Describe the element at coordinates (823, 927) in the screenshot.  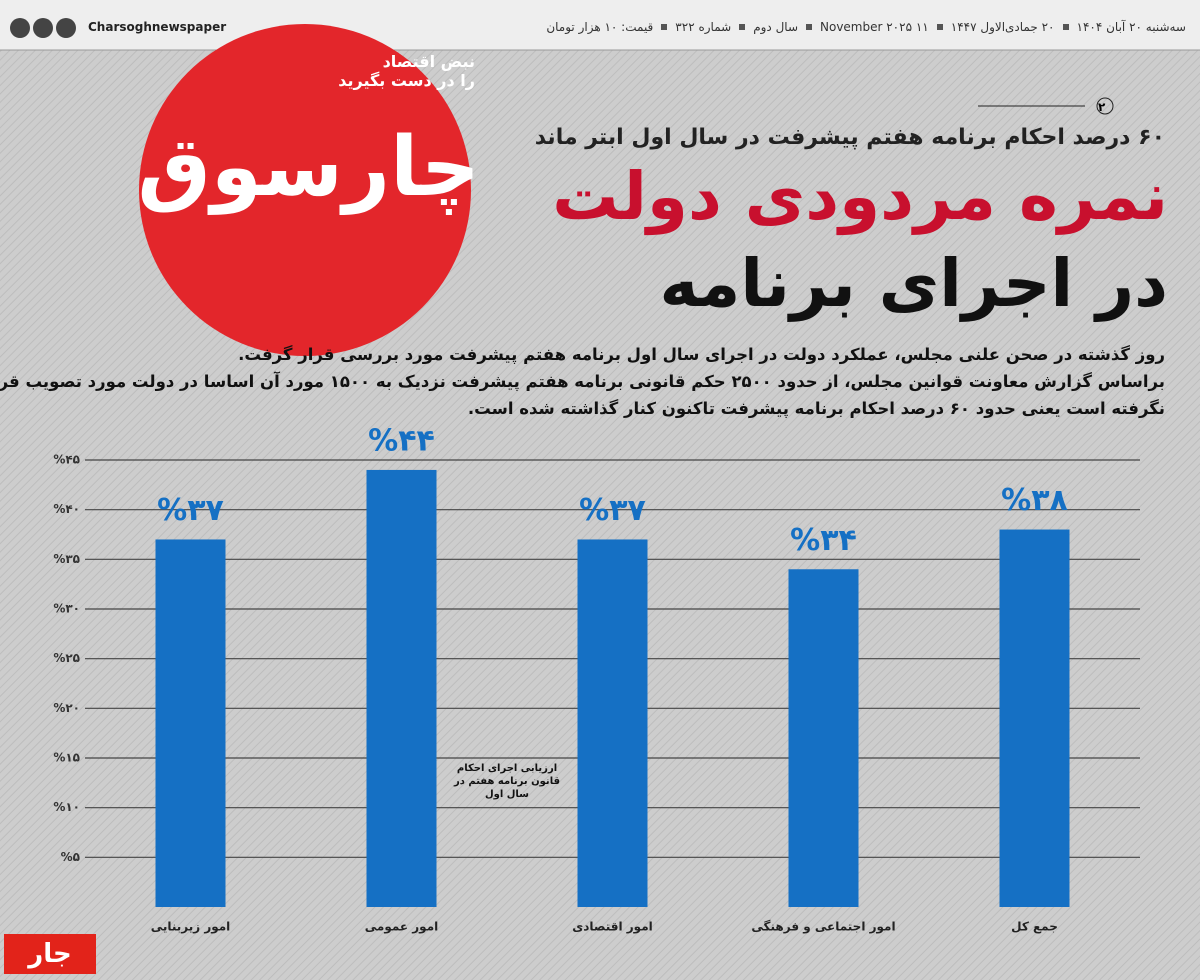
I see `x-tick-label: امور اجتماعی و فرهنگی` at that location.